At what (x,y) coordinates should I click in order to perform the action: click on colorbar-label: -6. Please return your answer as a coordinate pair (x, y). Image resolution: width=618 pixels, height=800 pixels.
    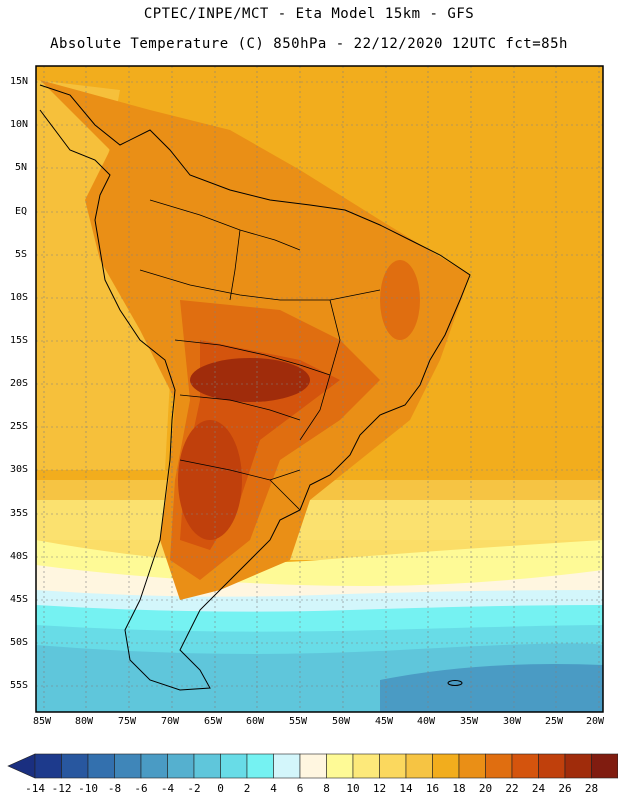
    Looking at the image, I should click on (141, 788).